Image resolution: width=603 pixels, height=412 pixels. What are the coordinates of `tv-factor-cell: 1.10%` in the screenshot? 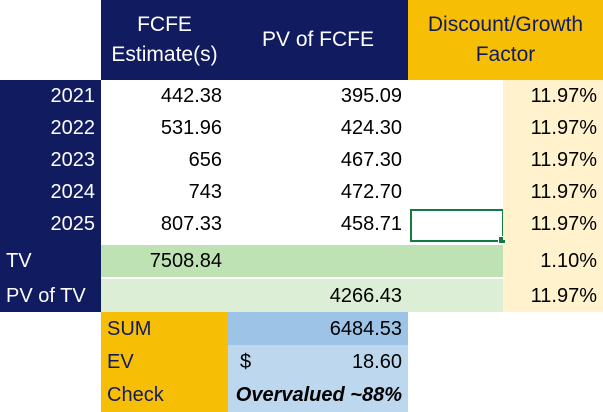 It's located at (553, 261).